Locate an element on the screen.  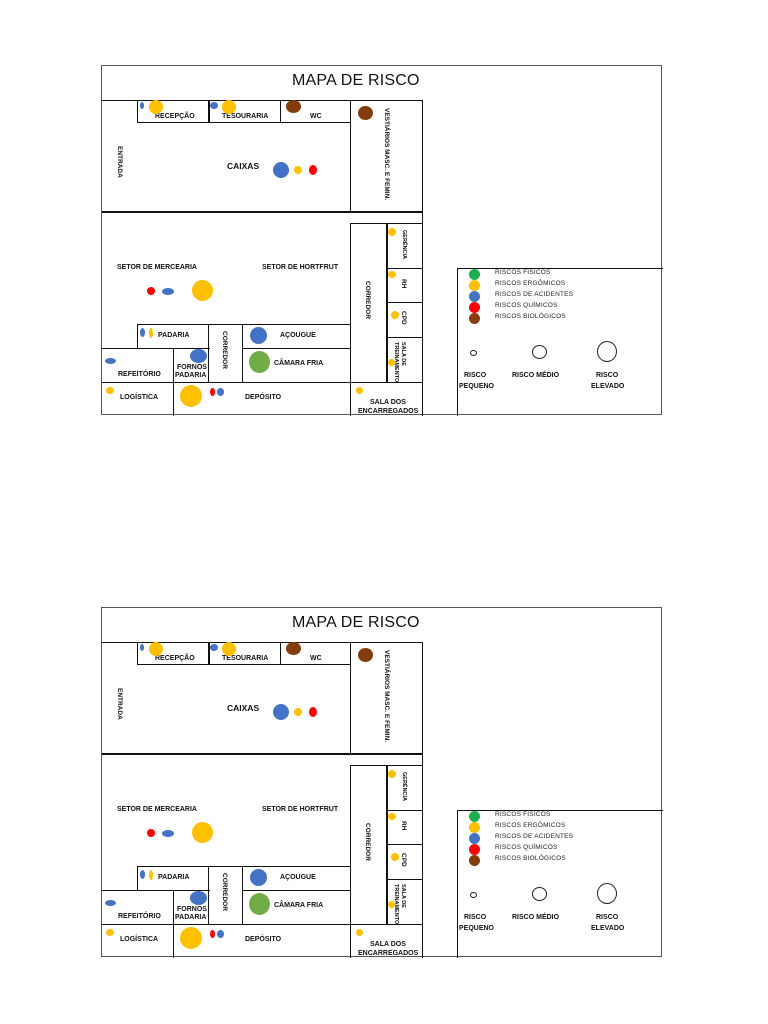
size-large-label-2: ELEVADO is located at coordinates (608, 386).